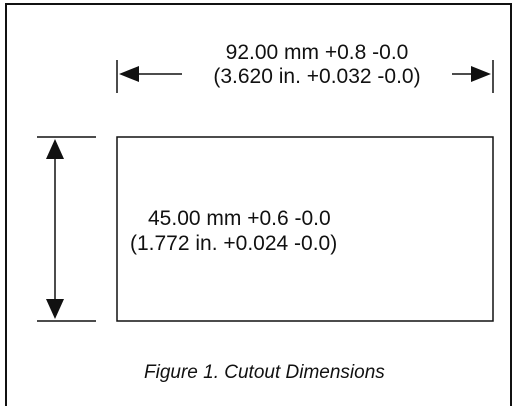 This screenshot has height=411, width=517. What do you see at coordinates (129, 74) in the screenshot?
I see `width-arrowhead-left` at bounding box center [129, 74].